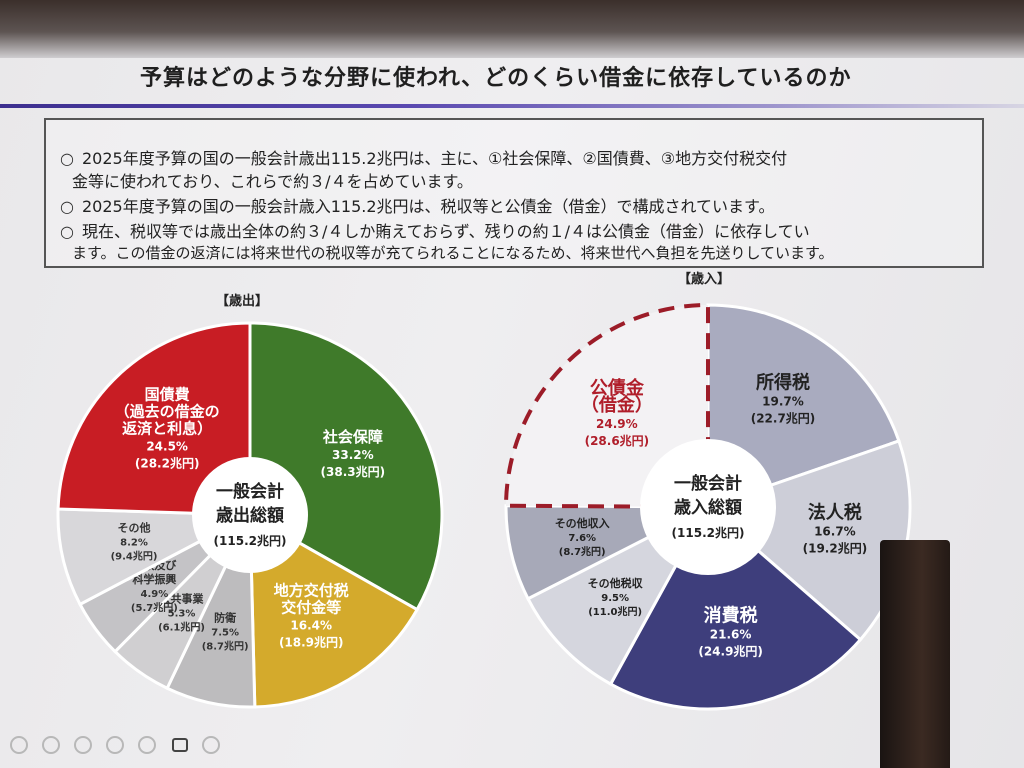 This screenshot has width=1024, height=768. I want to click on slice-percent: 16.7%, so click(835, 532).